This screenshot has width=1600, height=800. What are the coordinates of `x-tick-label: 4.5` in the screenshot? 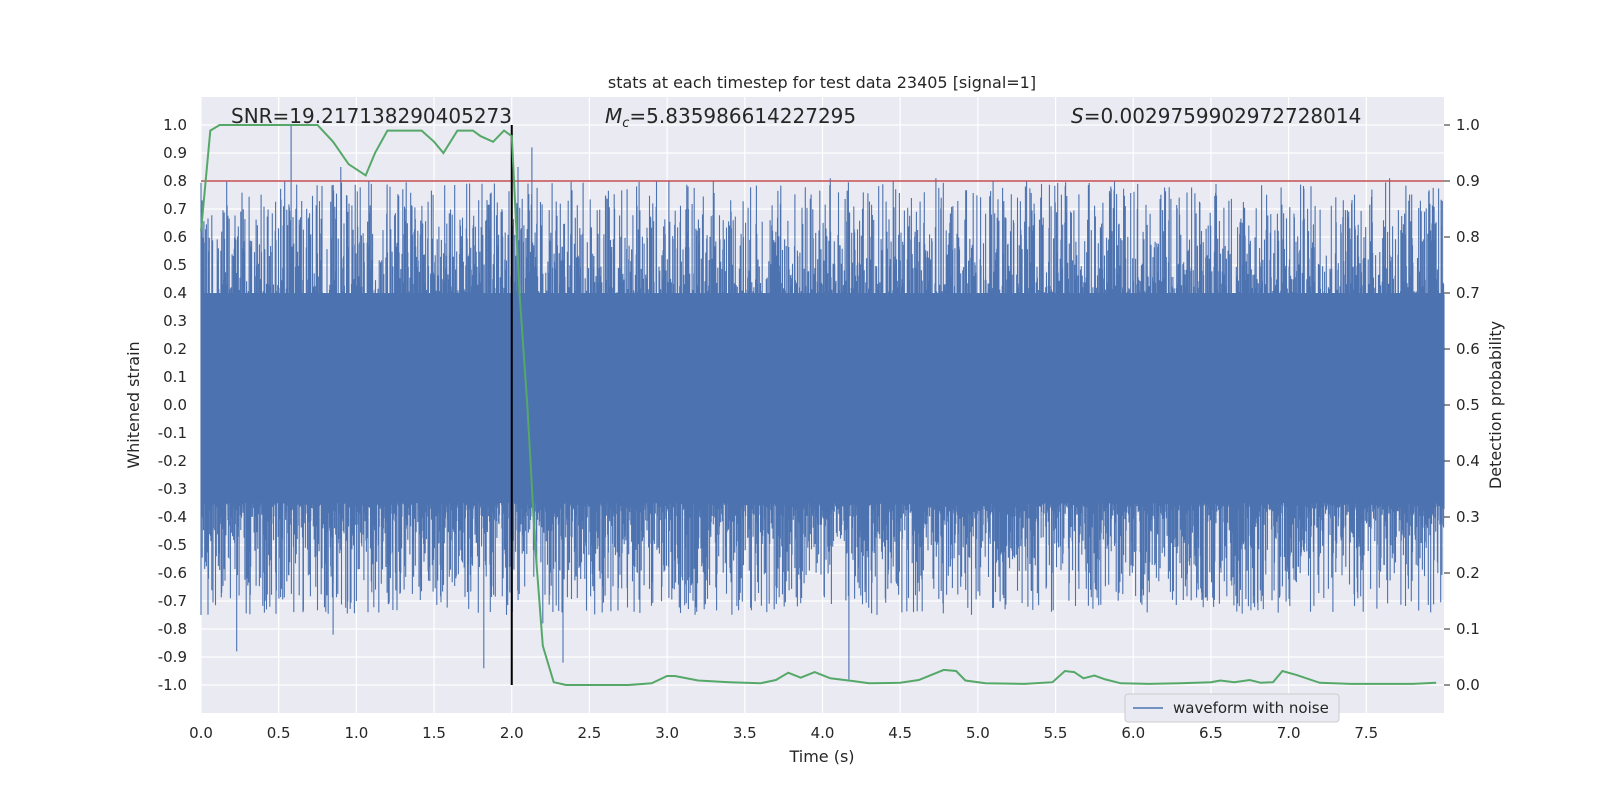 It's located at (900, 733).